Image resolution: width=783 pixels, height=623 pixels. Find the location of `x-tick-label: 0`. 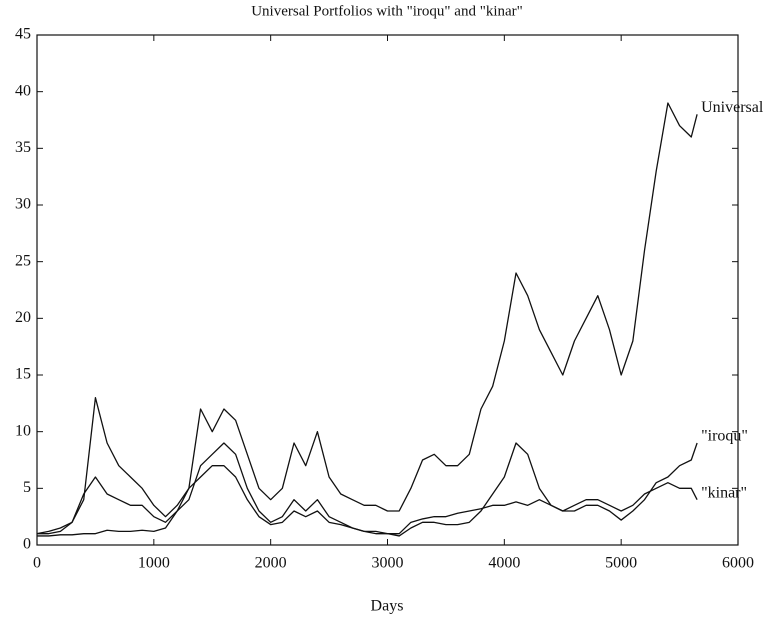

x-tick-label: 0 is located at coordinates (37, 563).